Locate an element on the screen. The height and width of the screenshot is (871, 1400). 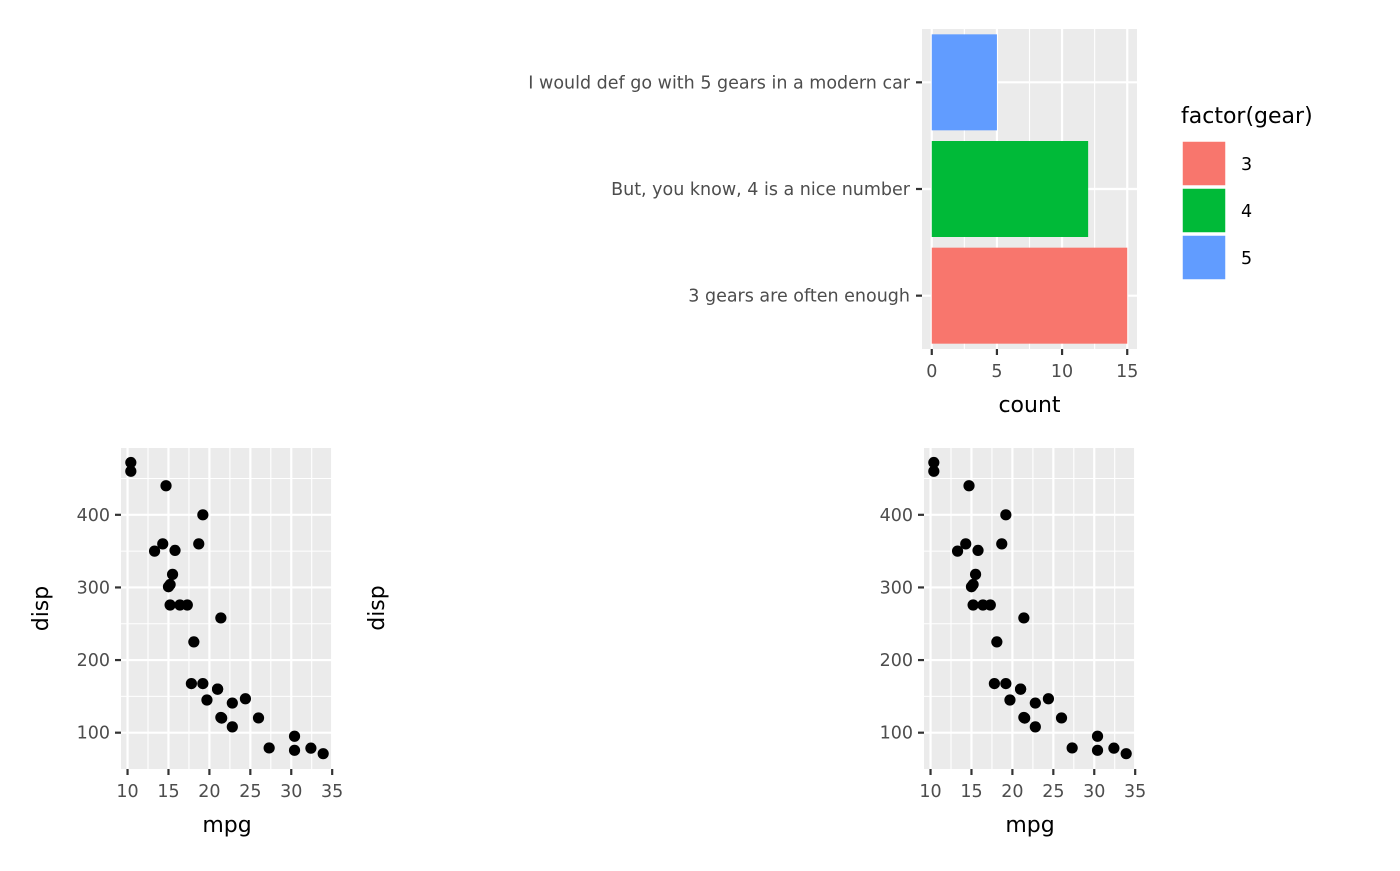
legend-title: factor(gear) is located at coordinates (1247, 116).